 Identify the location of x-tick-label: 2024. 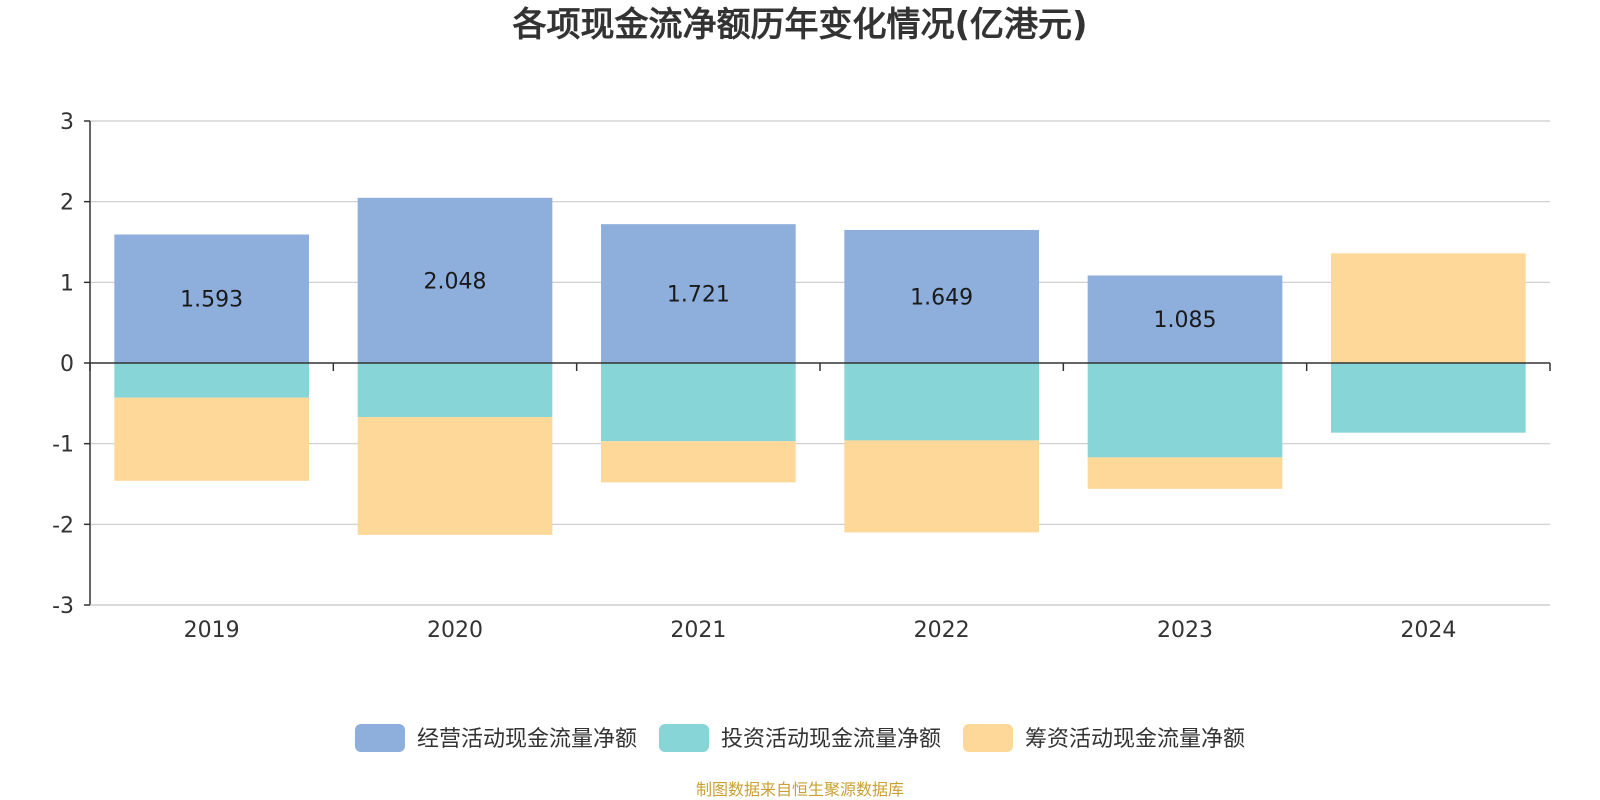
(1428, 630).